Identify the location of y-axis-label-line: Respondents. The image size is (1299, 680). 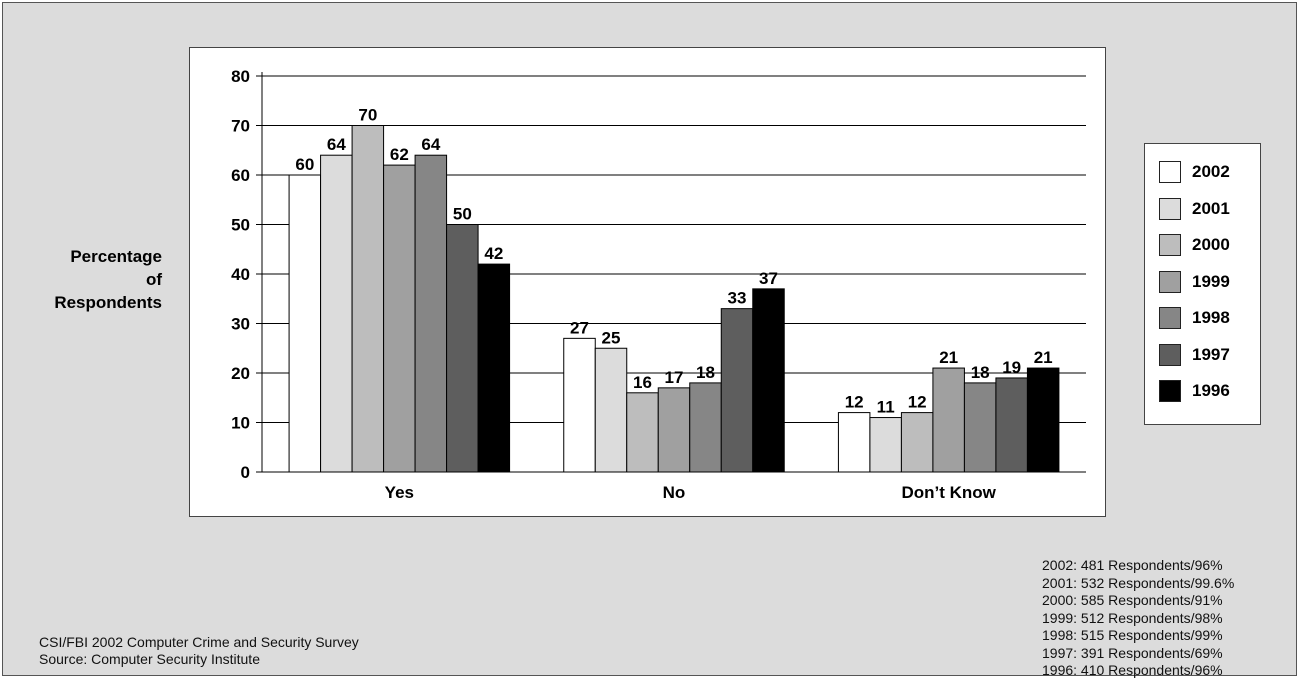
(108, 302).